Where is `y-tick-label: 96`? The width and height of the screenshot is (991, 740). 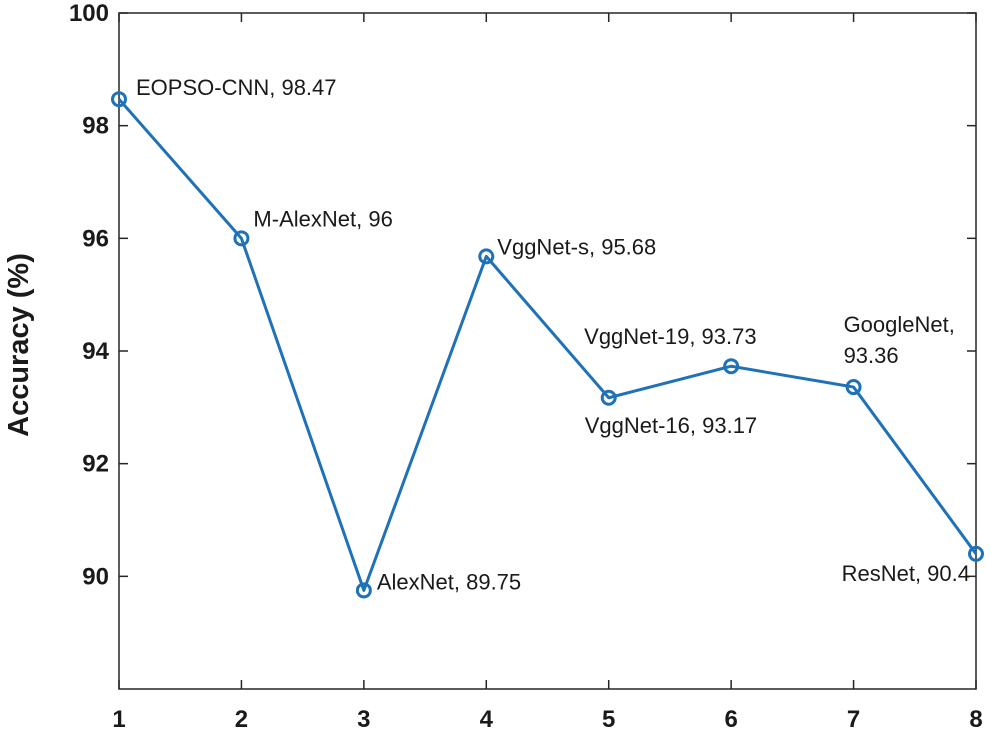
y-tick-label: 96 is located at coordinates (95, 238).